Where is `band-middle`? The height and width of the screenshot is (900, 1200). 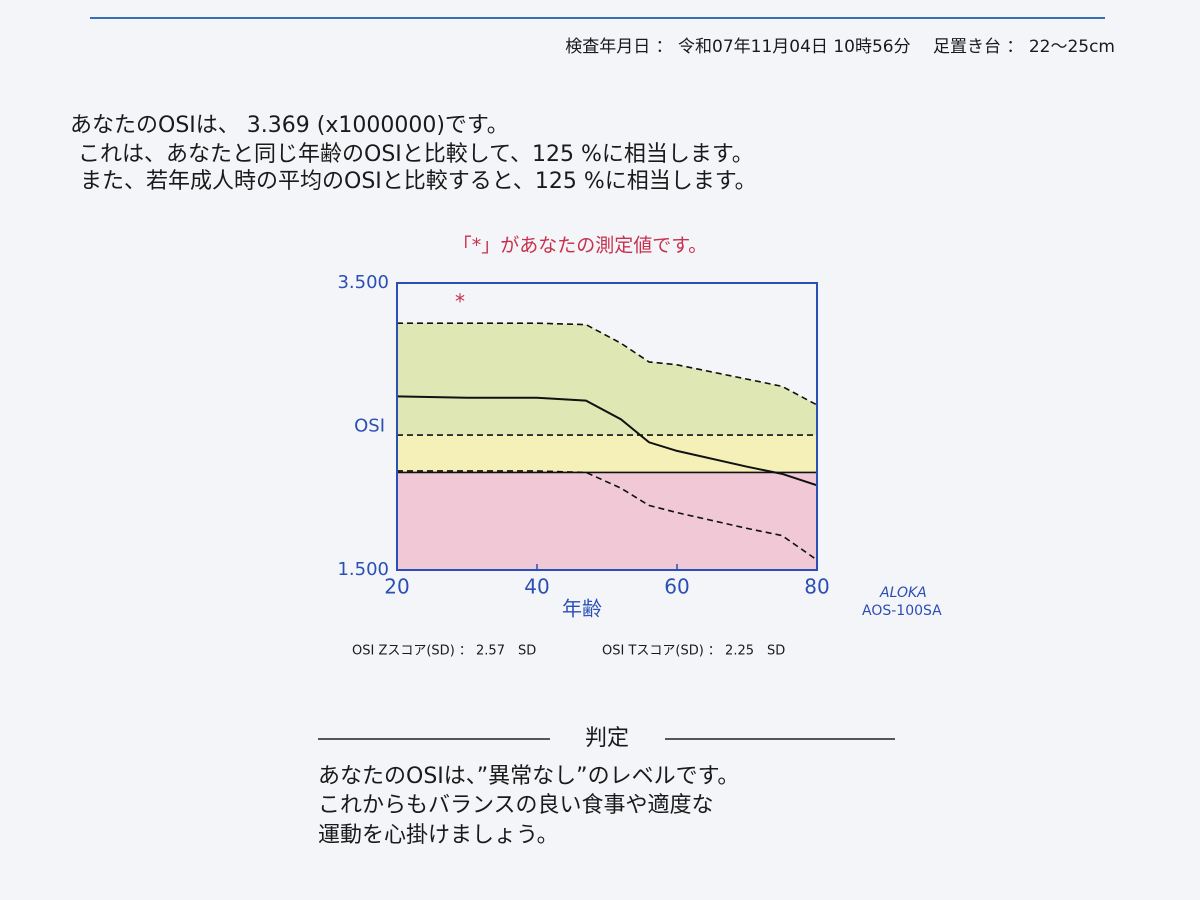 band-middle is located at coordinates (607, 454).